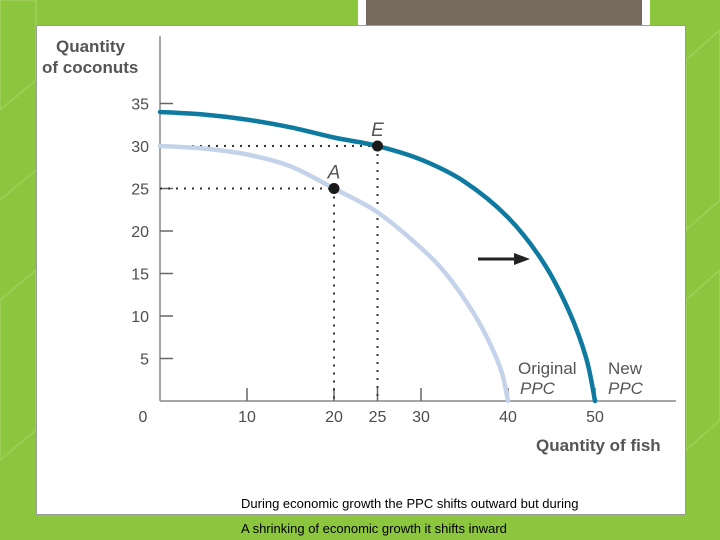  What do you see at coordinates (90, 46) in the screenshot?
I see `y-axis-title-line1: Quantity` at bounding box center [90, 46].